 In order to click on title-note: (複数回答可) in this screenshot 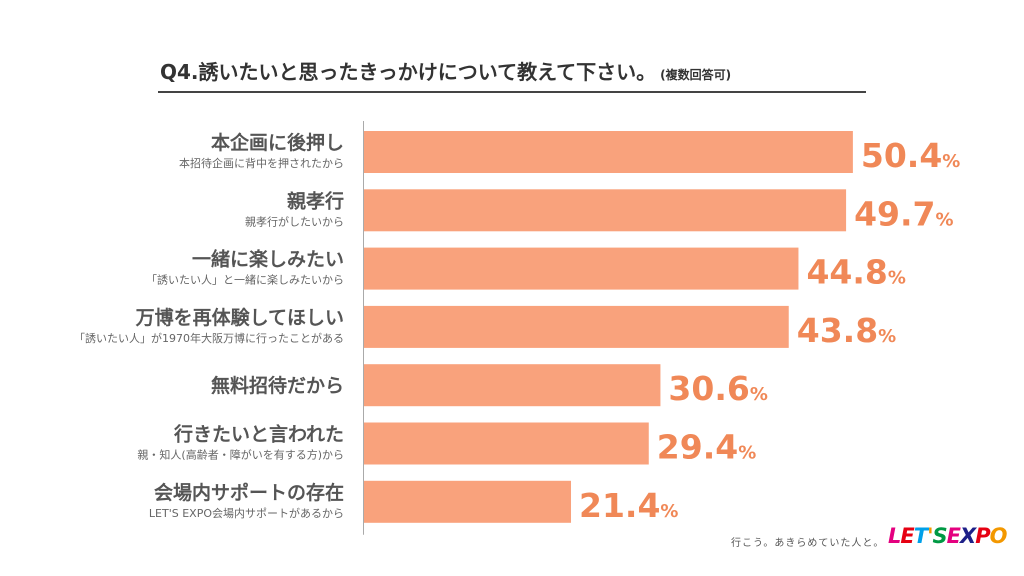, I will do `click(696, 75)`.